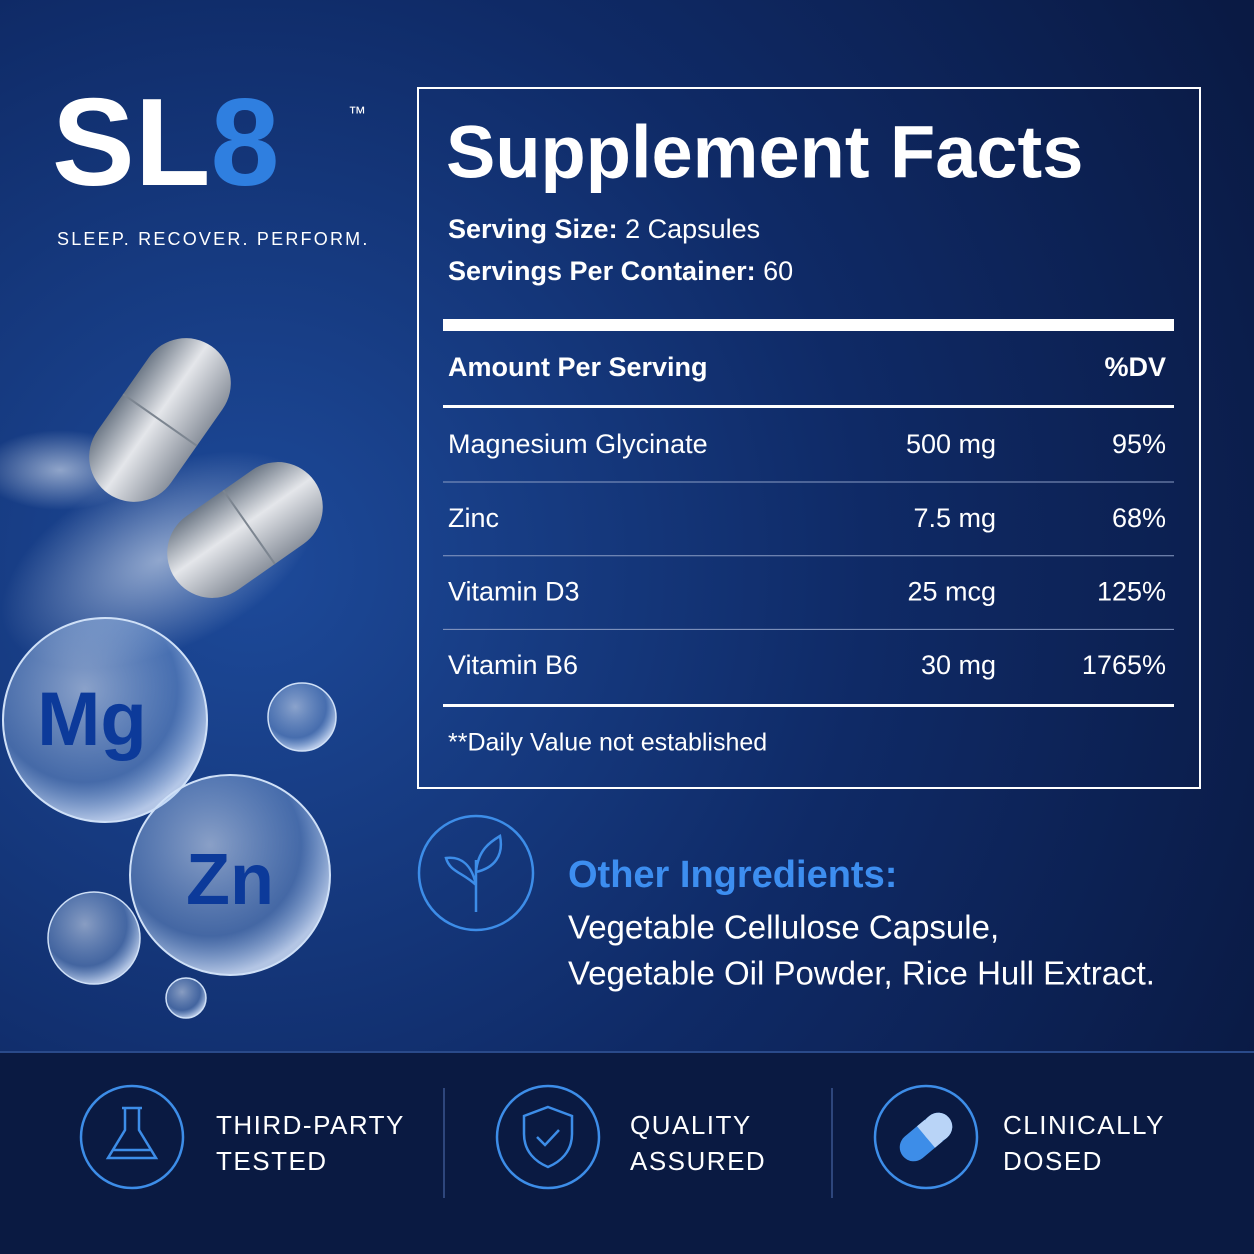  Describe the element at coordinates (692, 229) in the screenshot. I see `value: 2 Capsules` at that location.